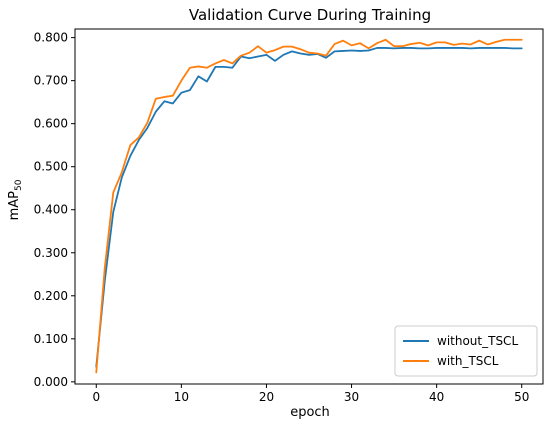  I want to click on x-tick-label: 0, so click(96, 397).